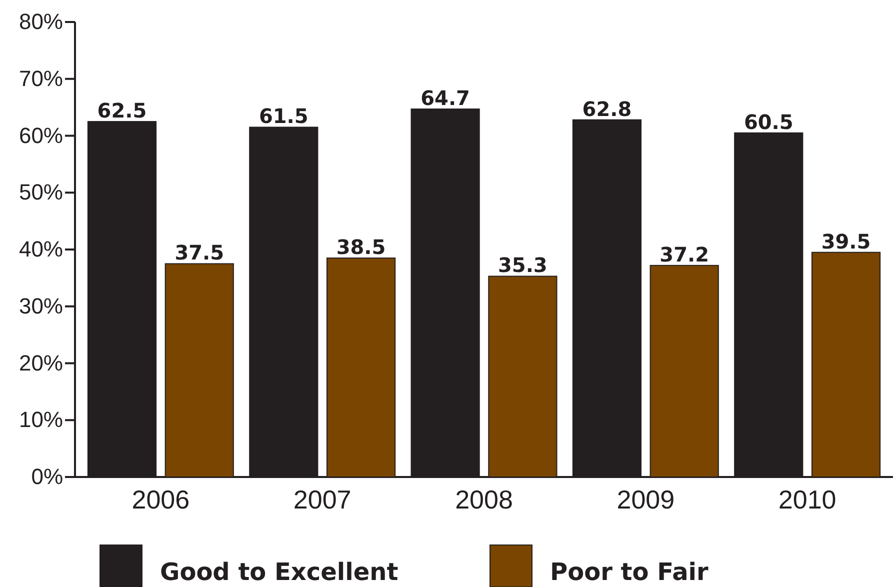 The image size is (896, 587). What do you see at coordinates (40, 192) in the screenshot?
I see `y-tick-label: 50%` at bounding box center [40, 192].